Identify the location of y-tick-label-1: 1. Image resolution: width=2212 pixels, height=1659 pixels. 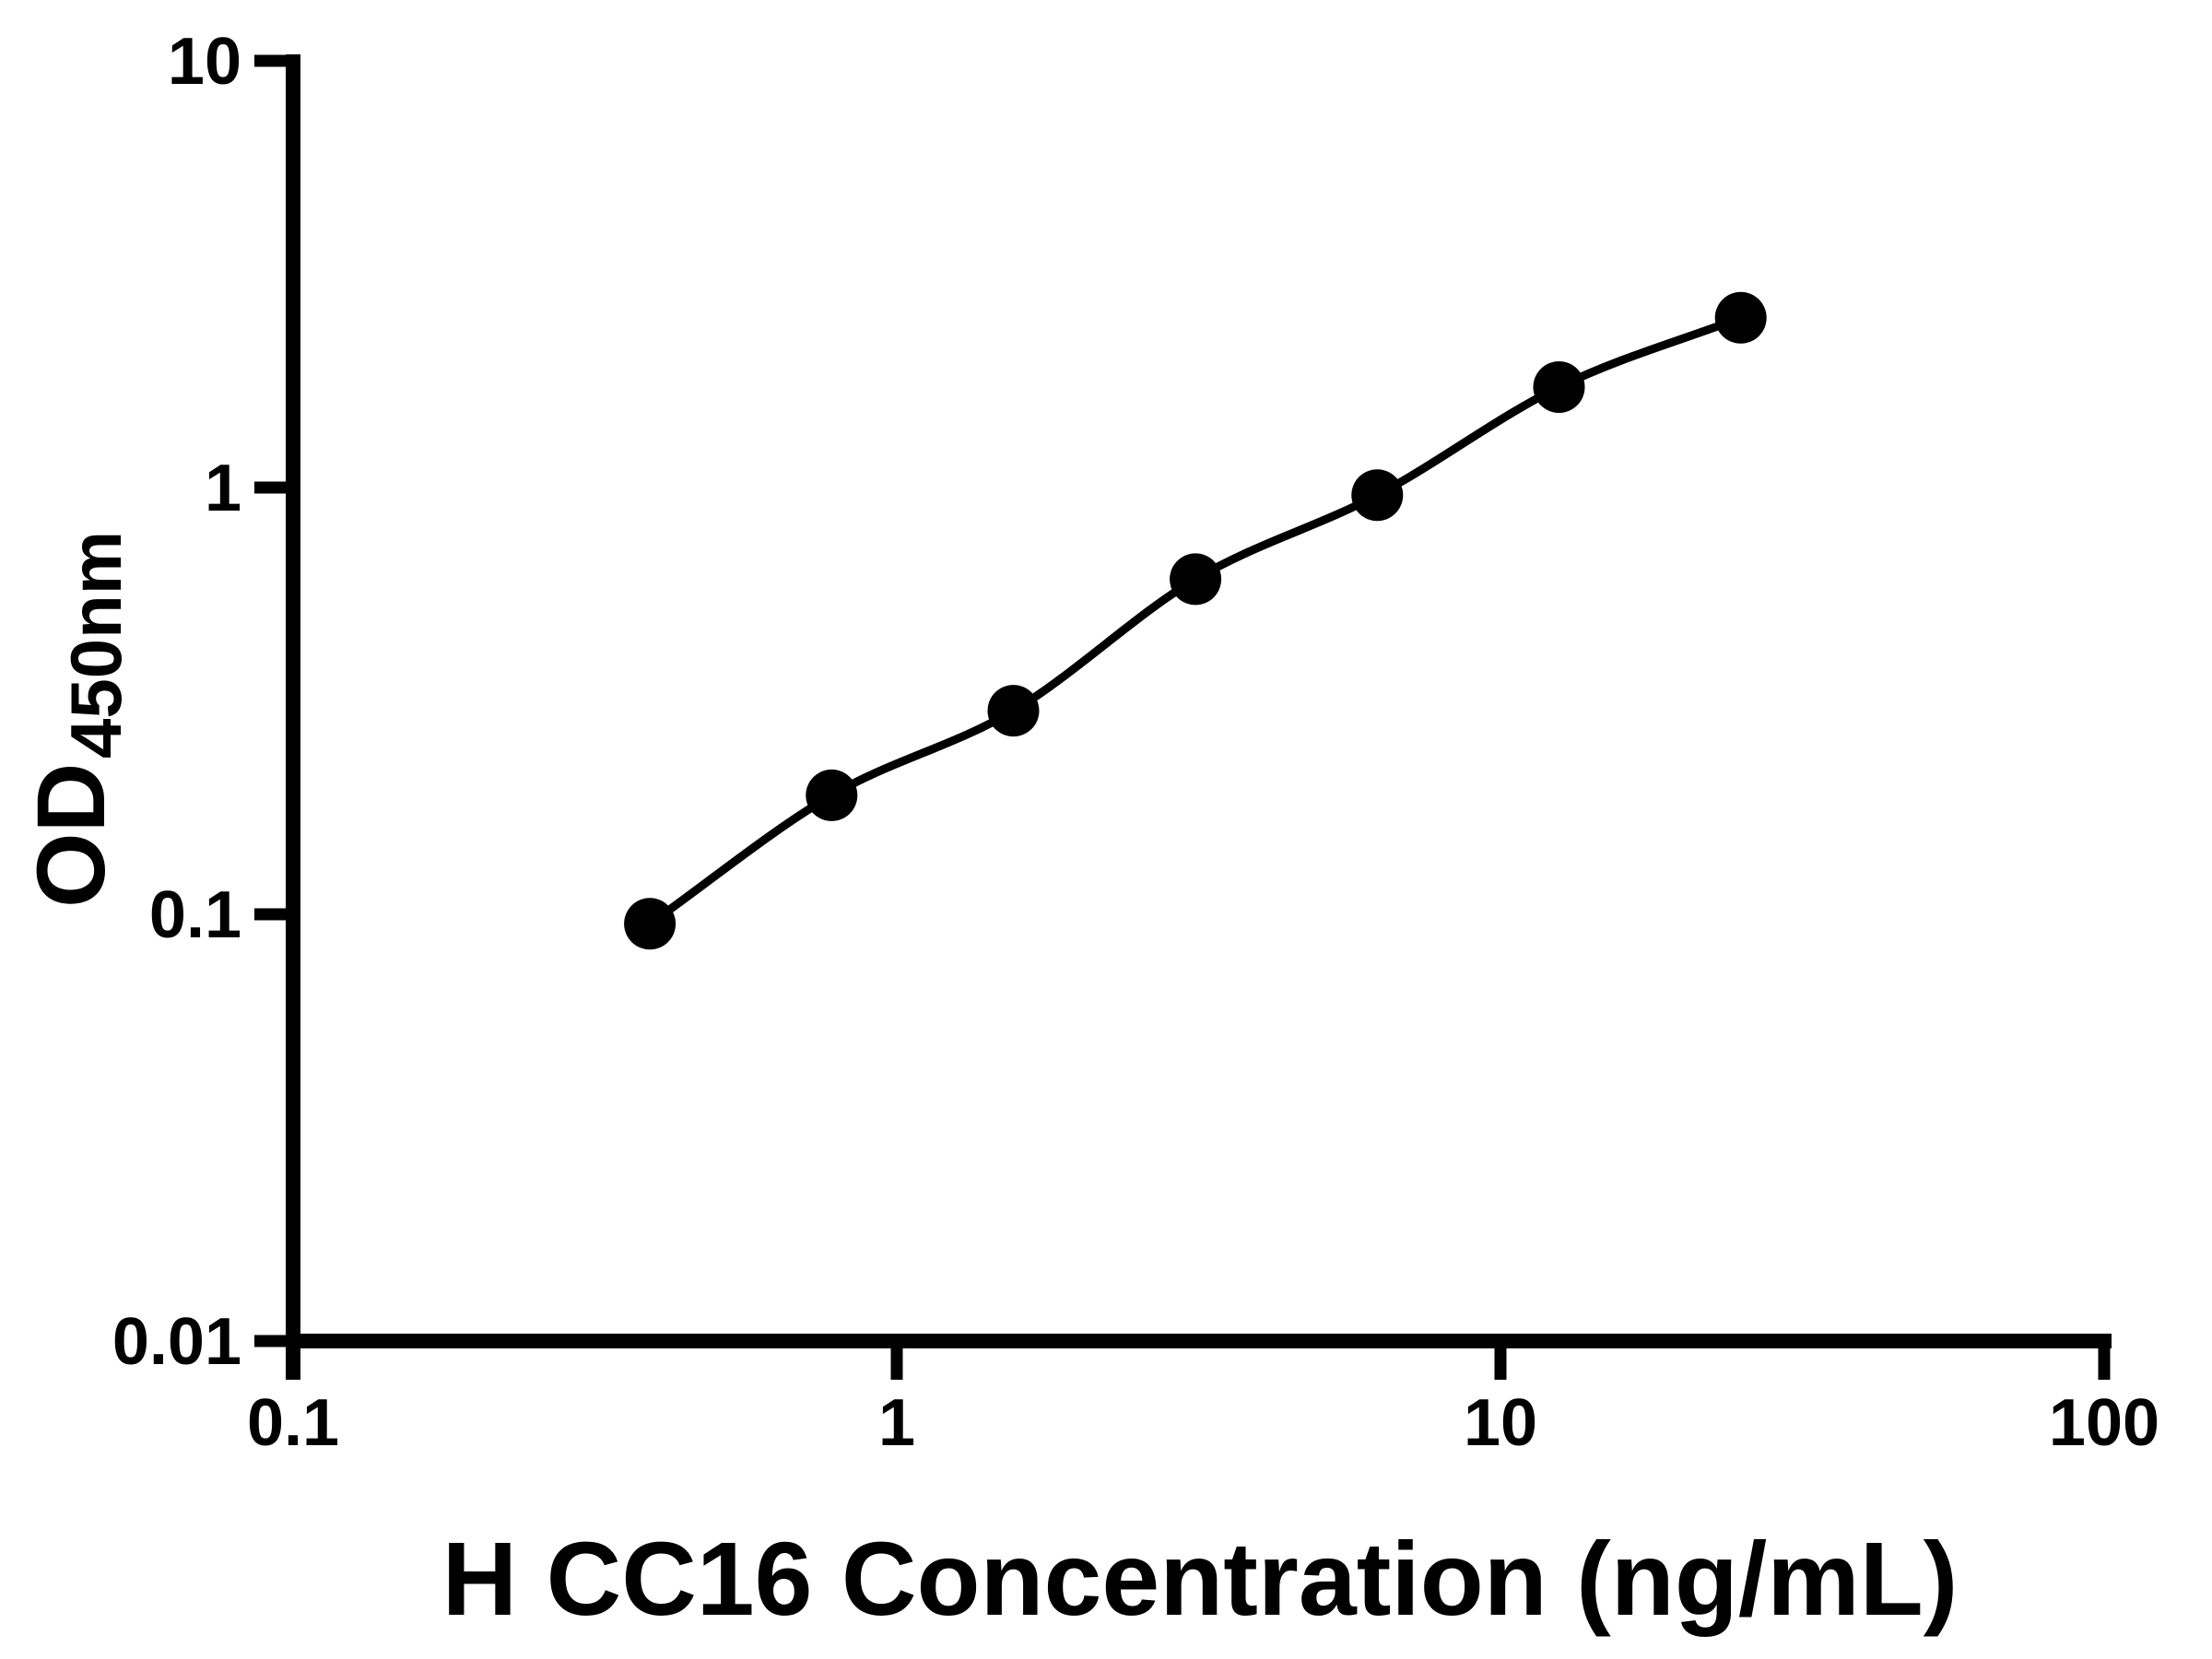
(223, 488).